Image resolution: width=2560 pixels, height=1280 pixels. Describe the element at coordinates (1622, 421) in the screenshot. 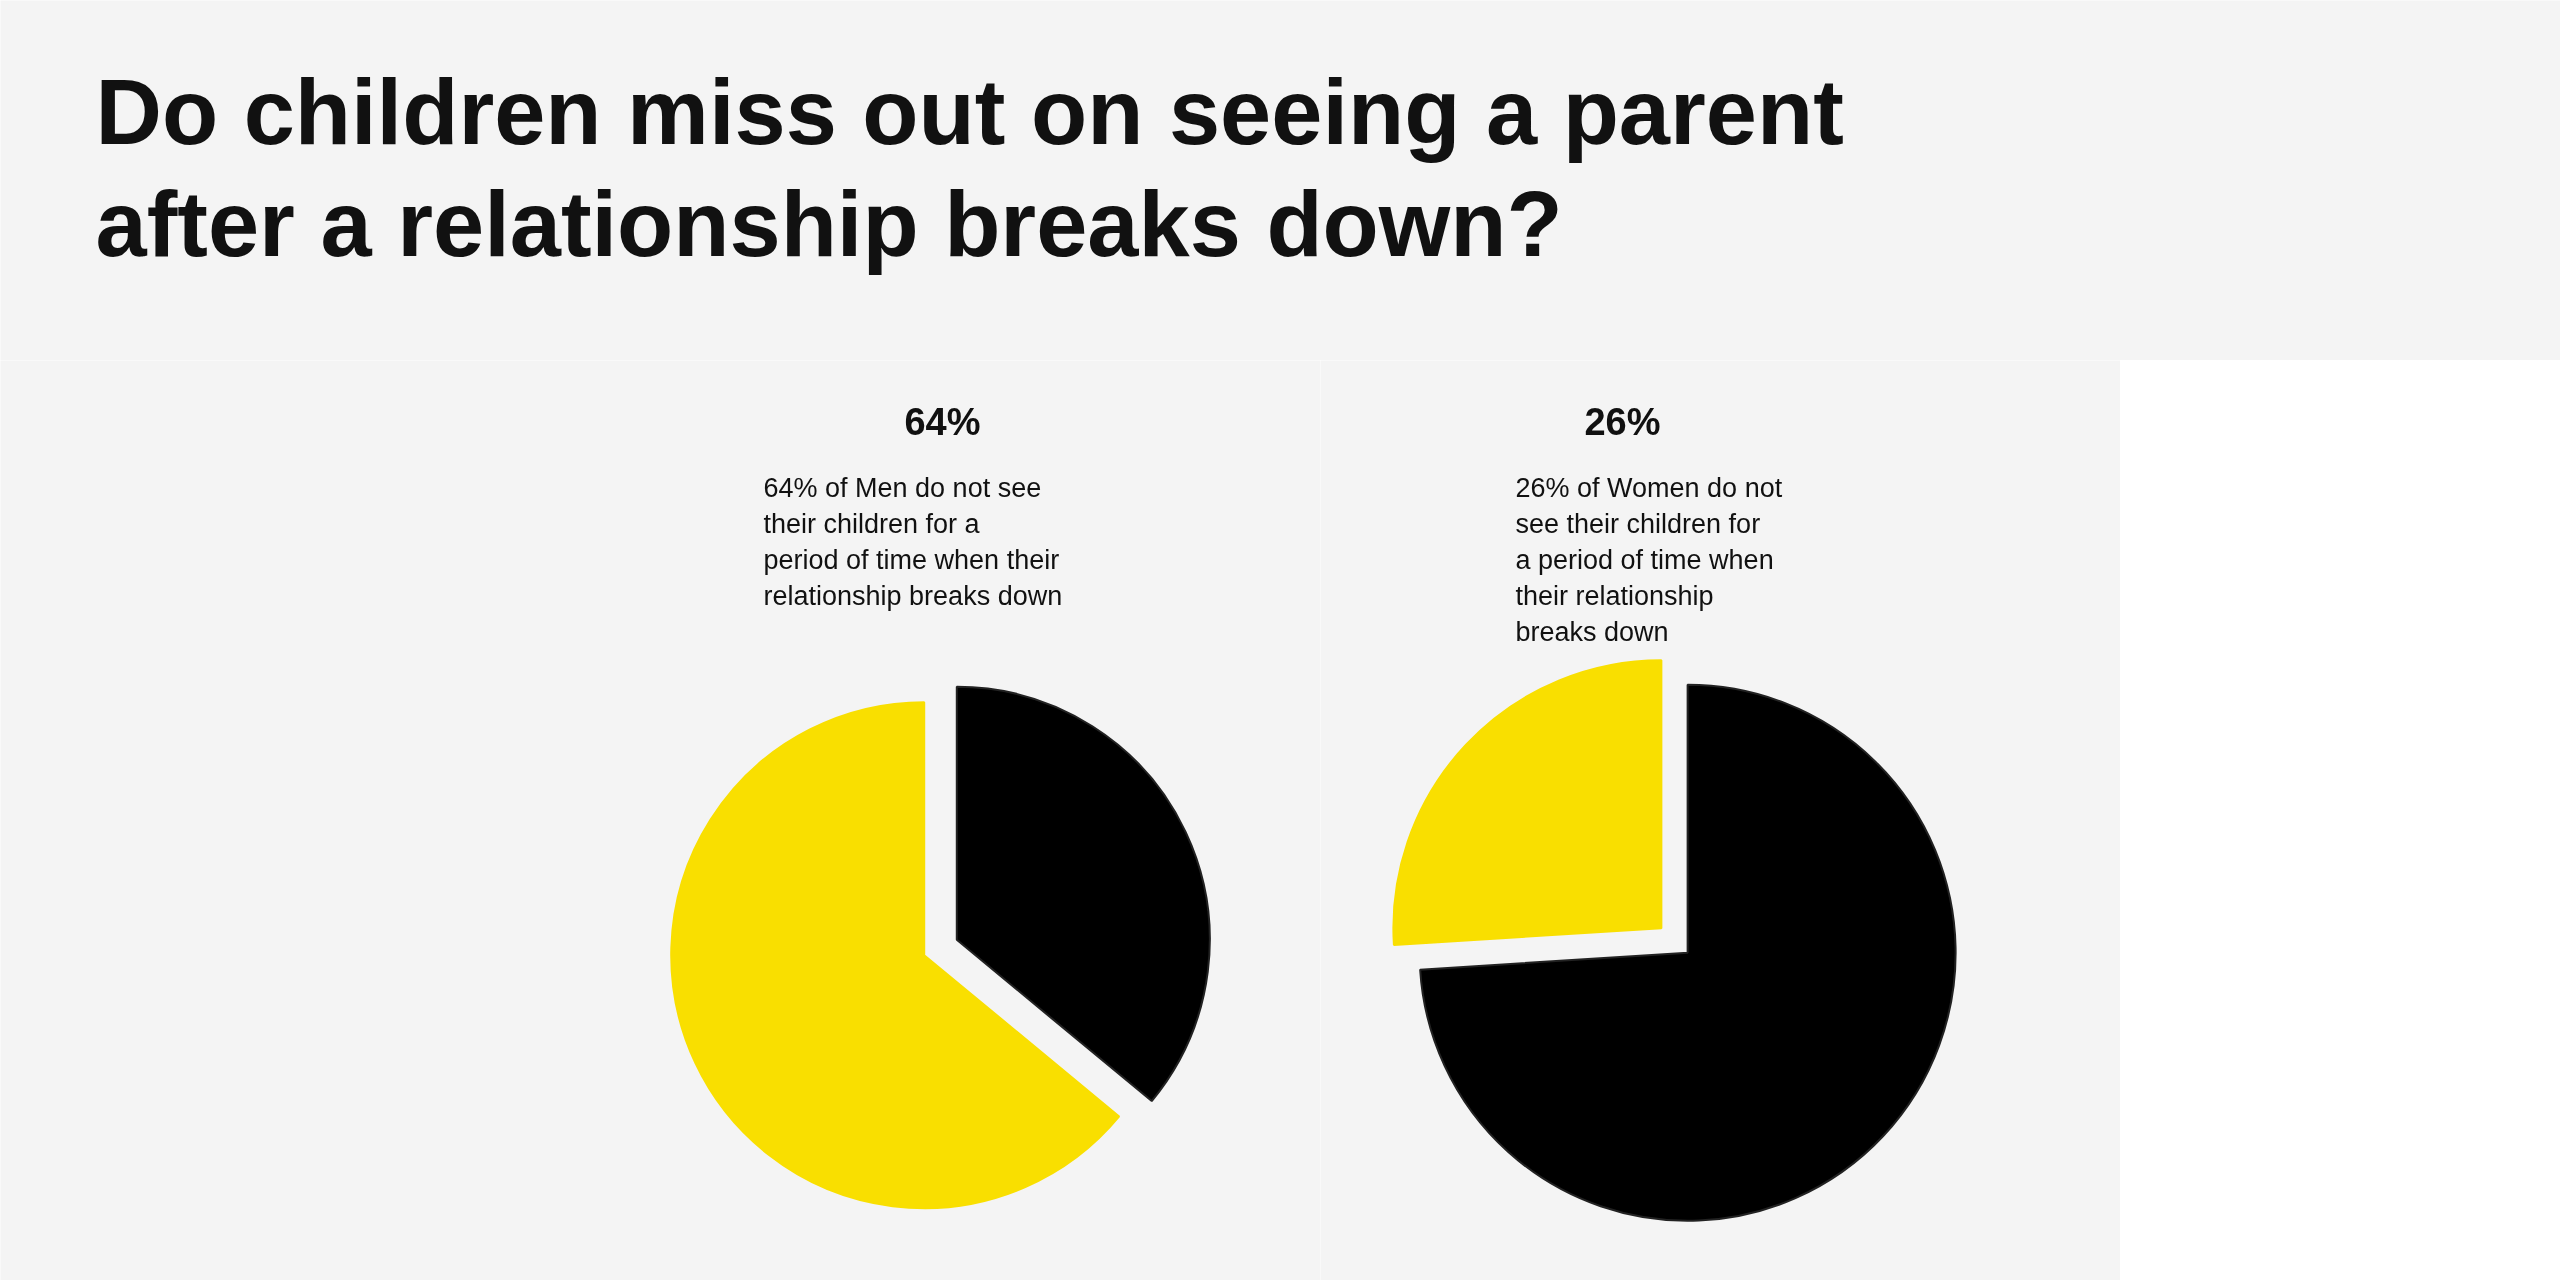

I see `chart-subtitle: 26%` at that location.